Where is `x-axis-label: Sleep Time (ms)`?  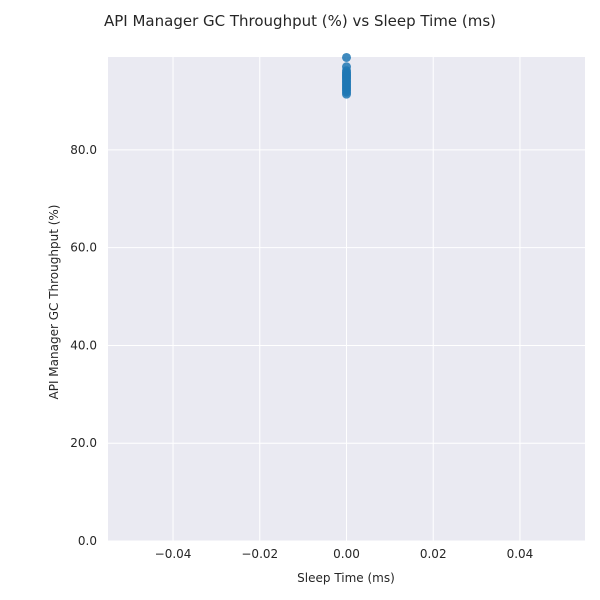
x-axis-label: Sleep Time (ms) is located at coordinates (346, 578).